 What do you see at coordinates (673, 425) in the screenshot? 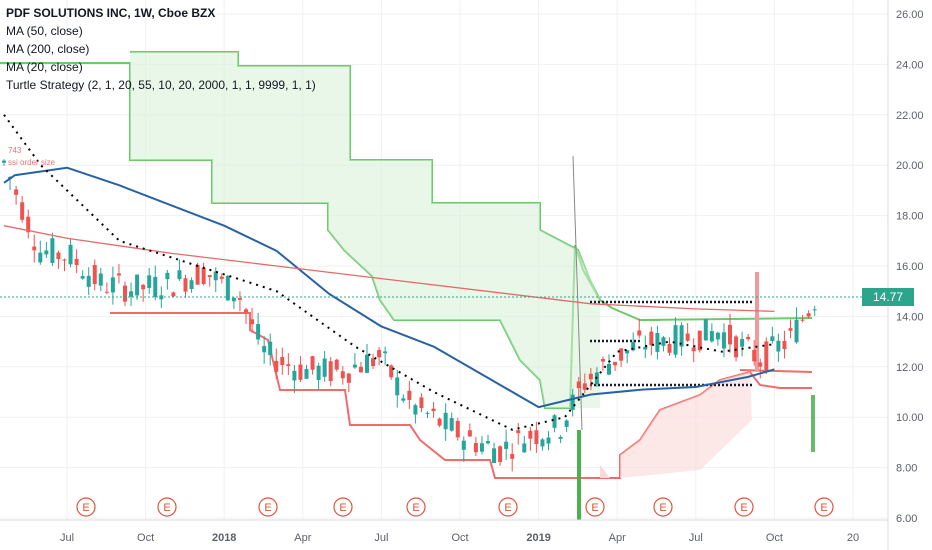
I see `turtle-red-fill` at bounding box center [673, 425].